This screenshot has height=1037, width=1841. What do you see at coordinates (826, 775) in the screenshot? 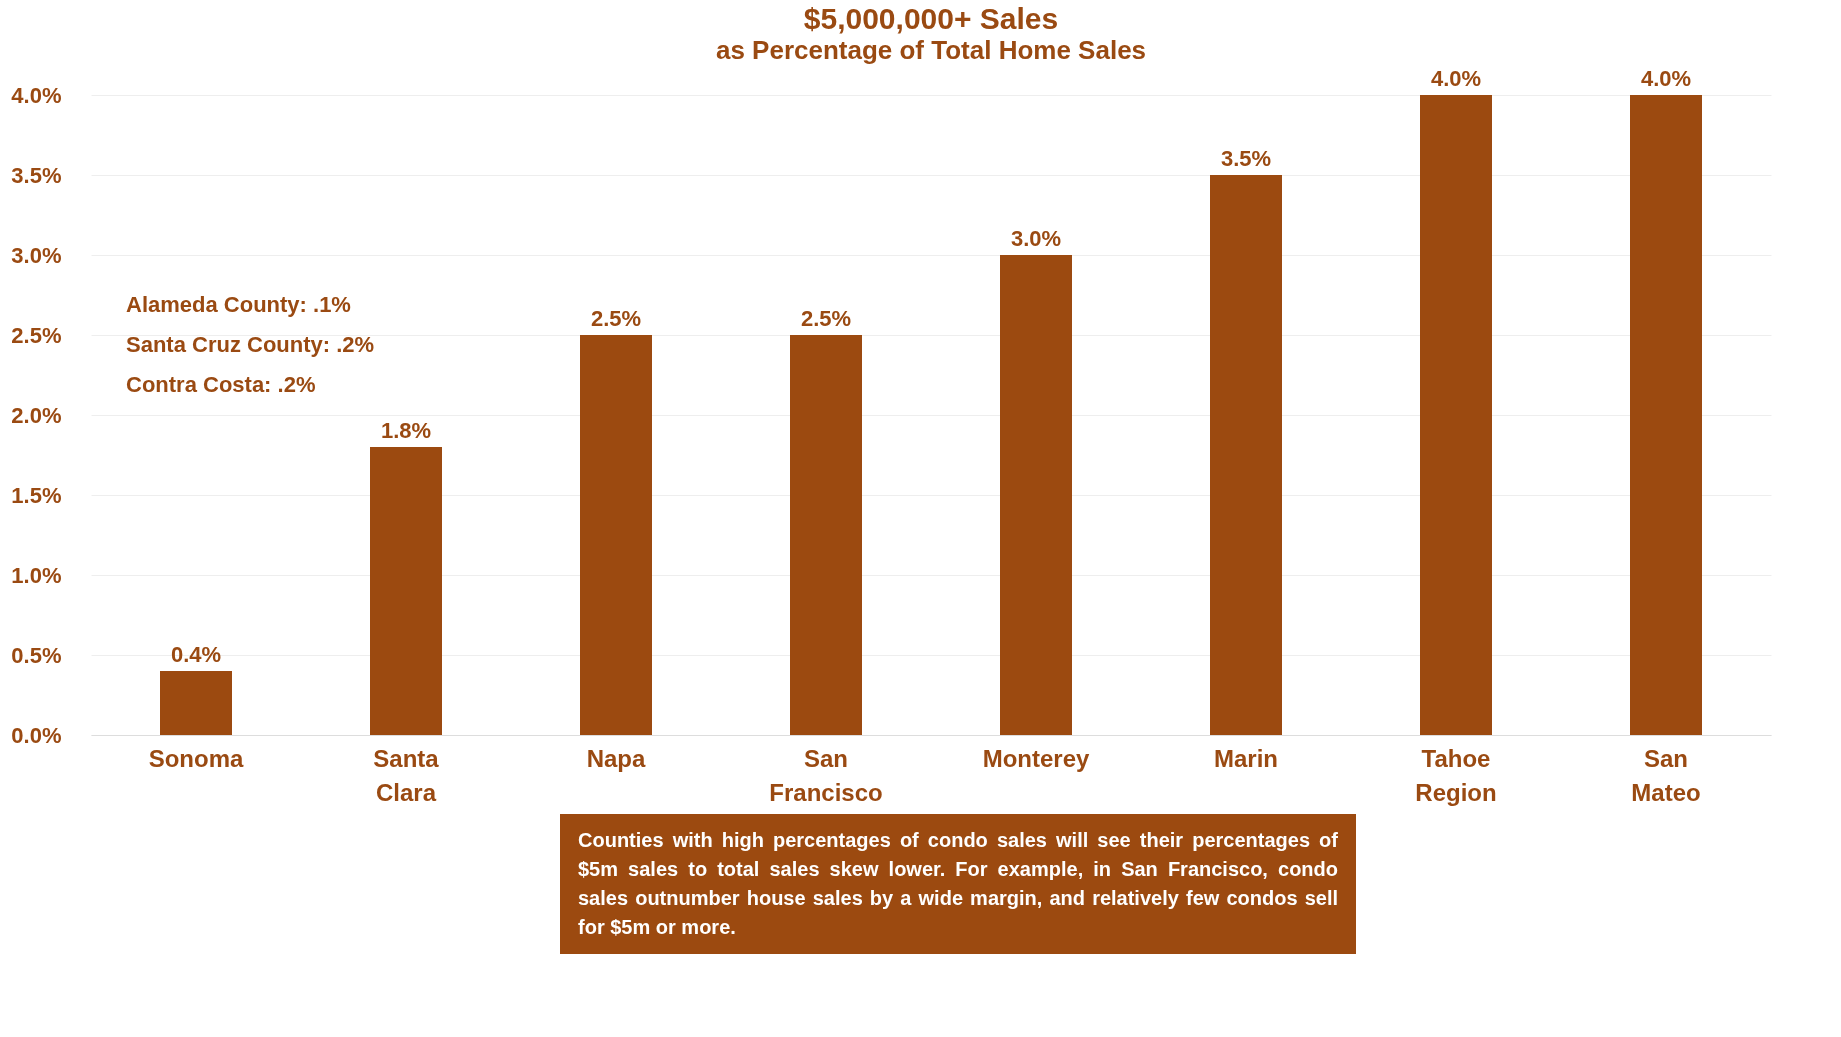
I see `x-tick-label: San Francisco` at bounding box center [826, 775].